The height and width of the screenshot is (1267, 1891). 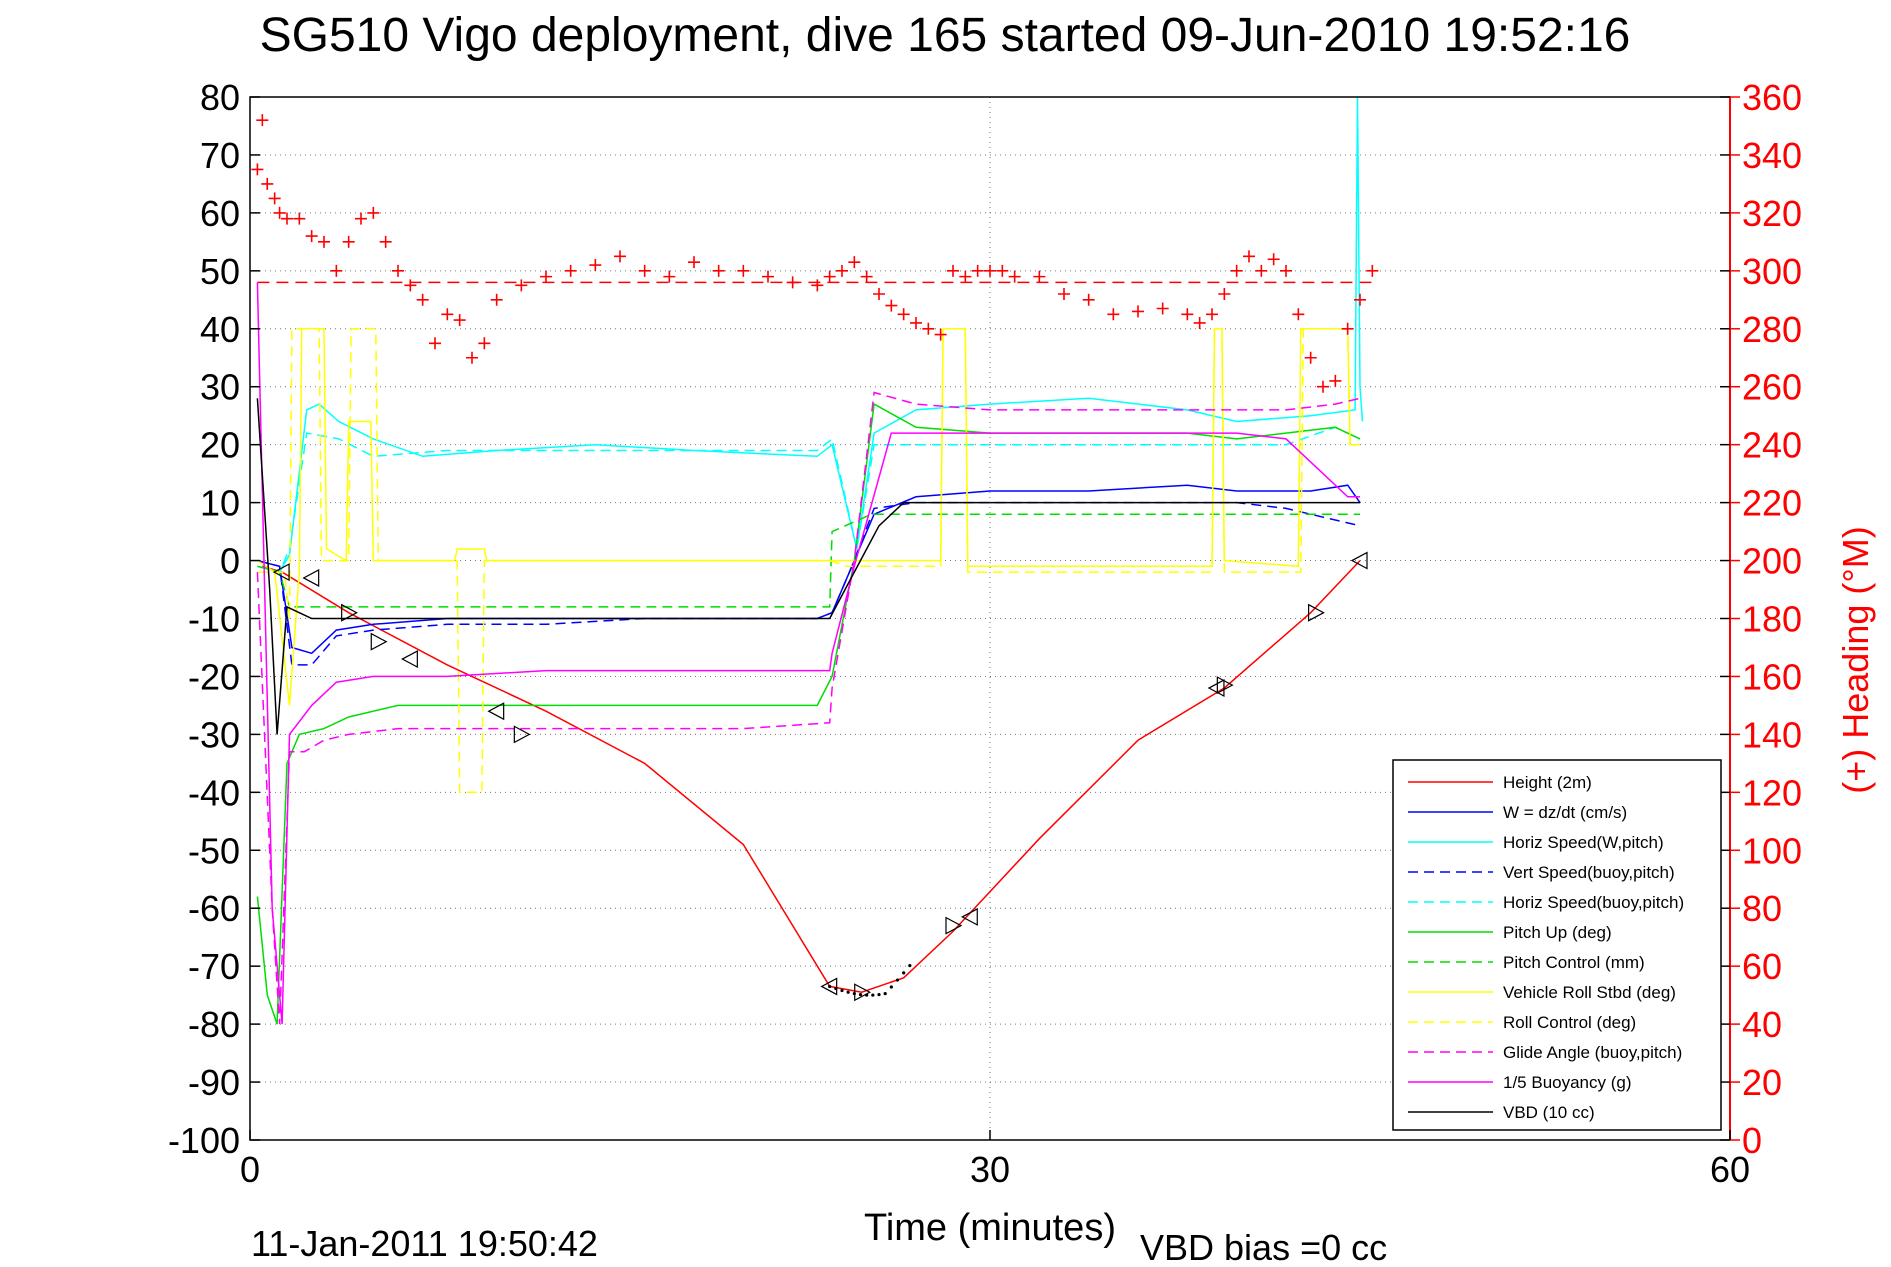 I want to click on y2-tick-label-0: 360, so click(x=1772, y=97).